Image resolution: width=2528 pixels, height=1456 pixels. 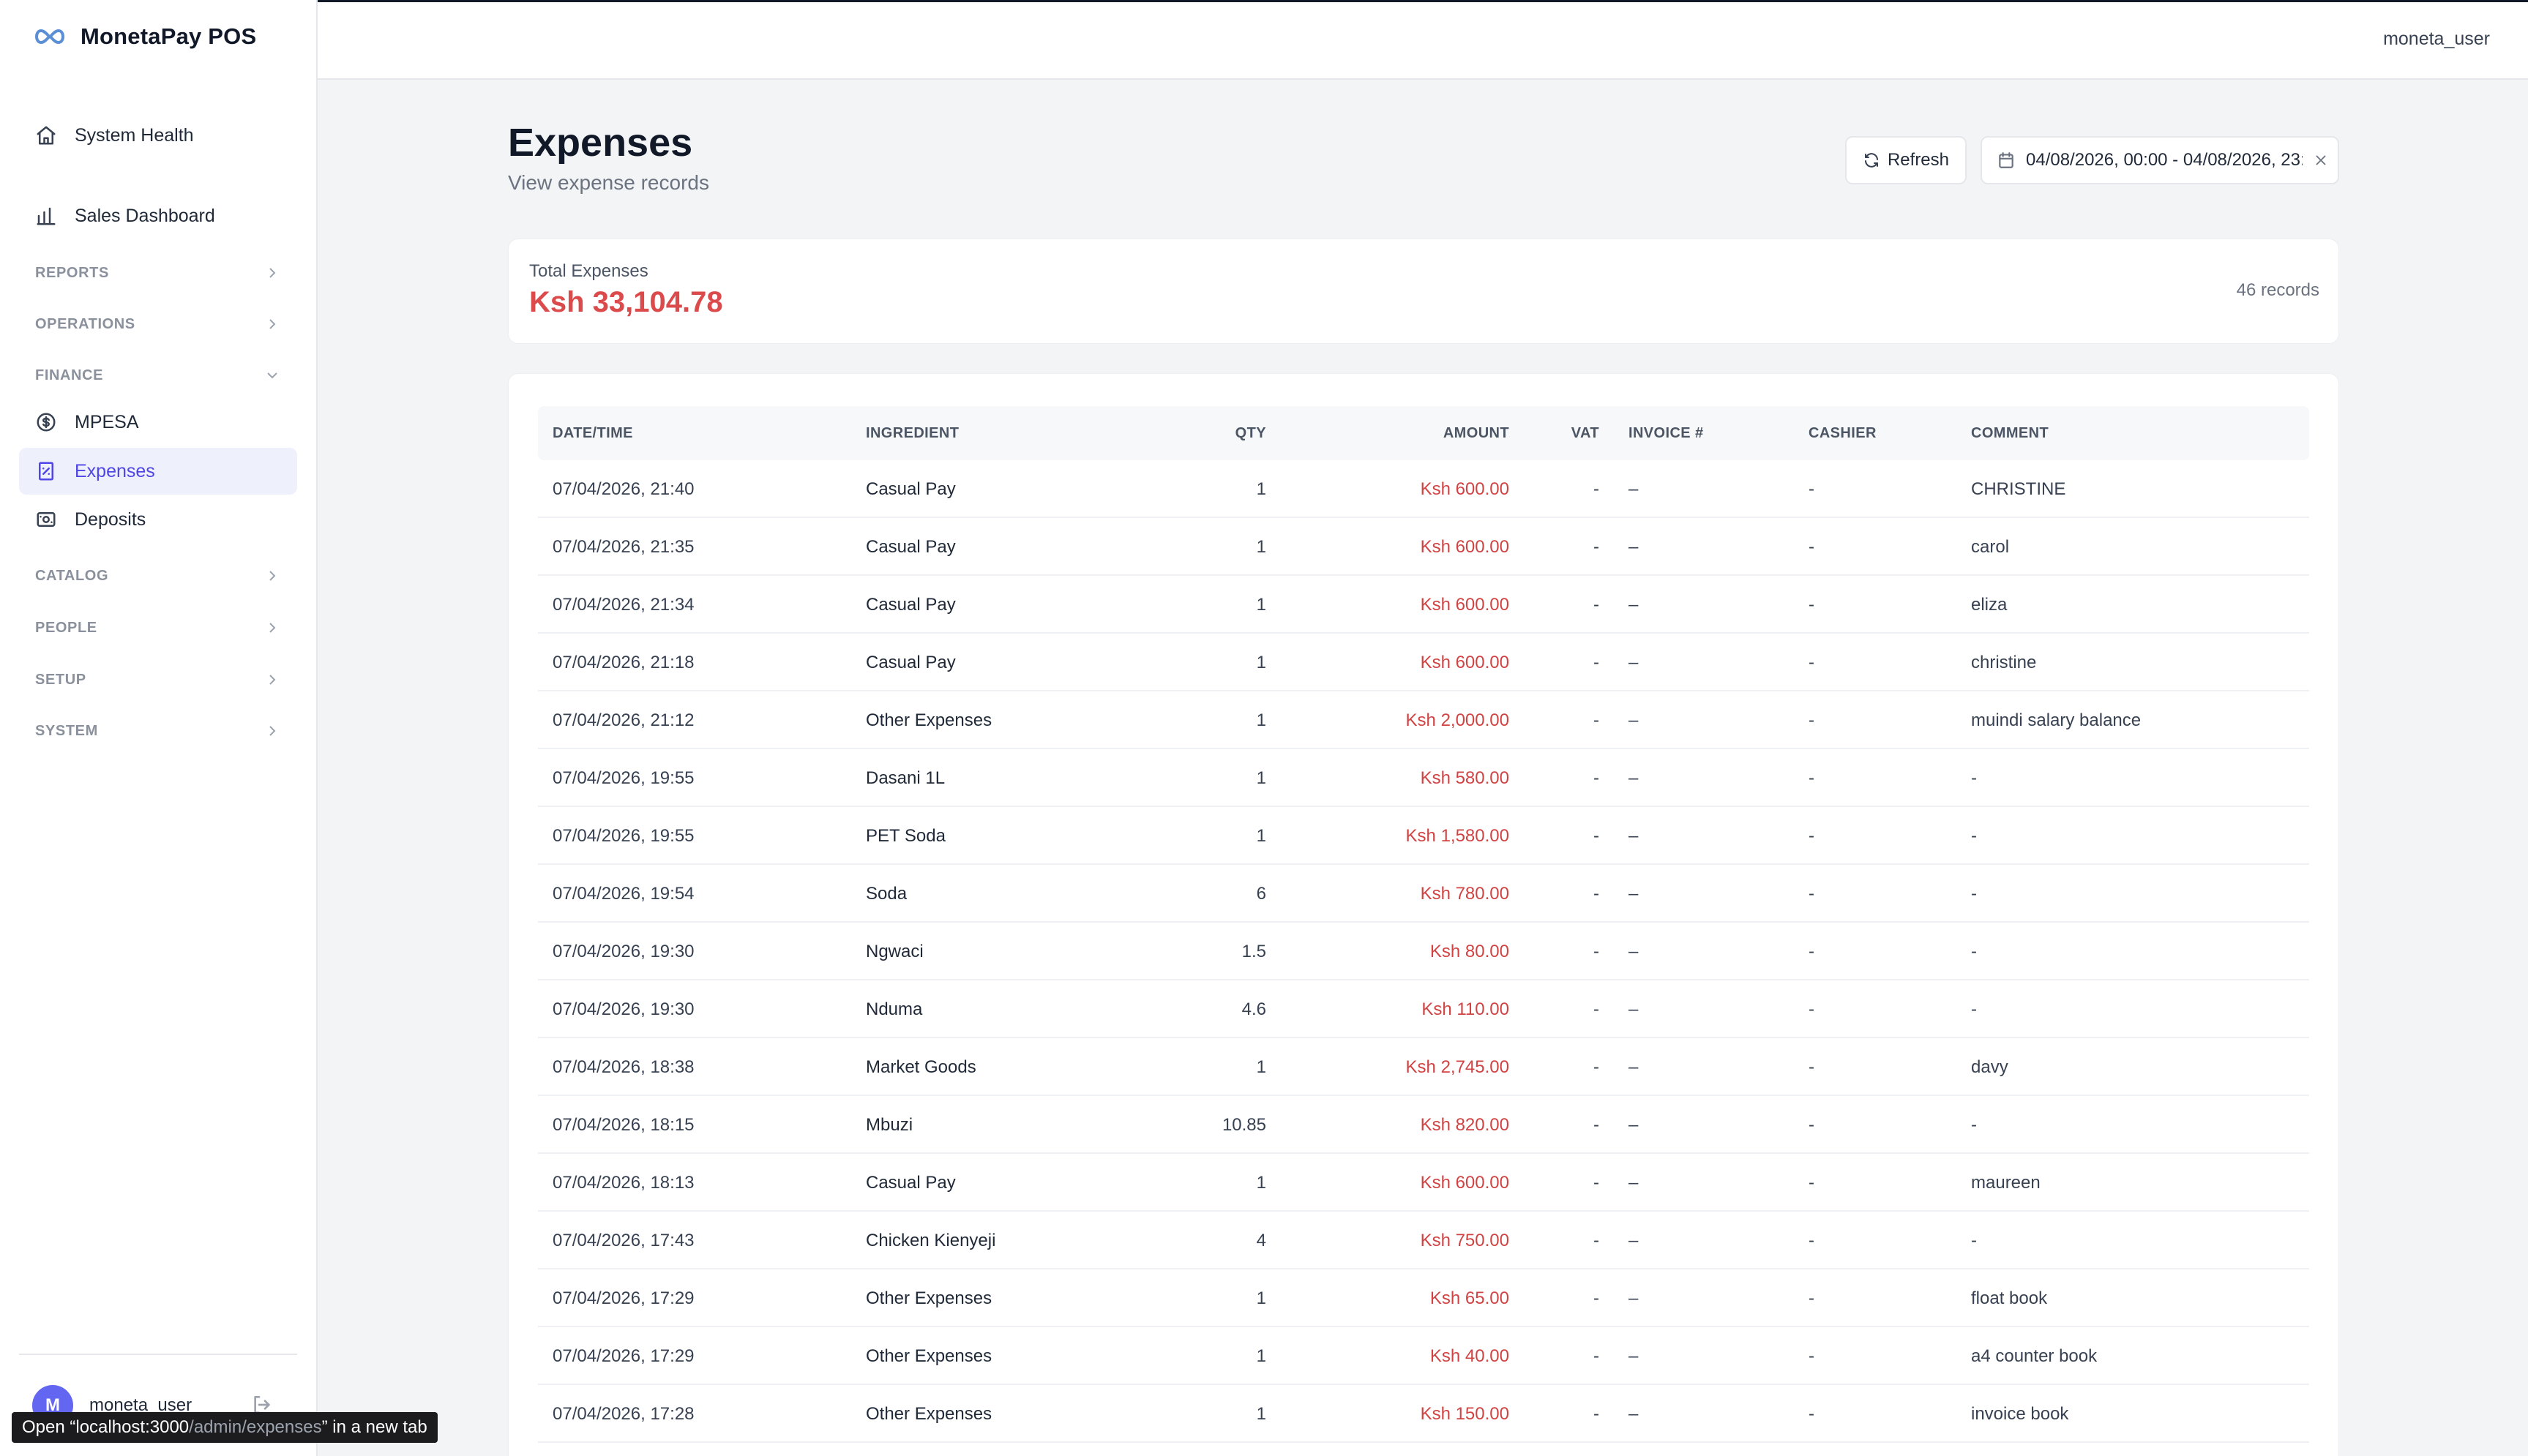 I want to click on section-label: REPORTS, so click(x=72, y=272).